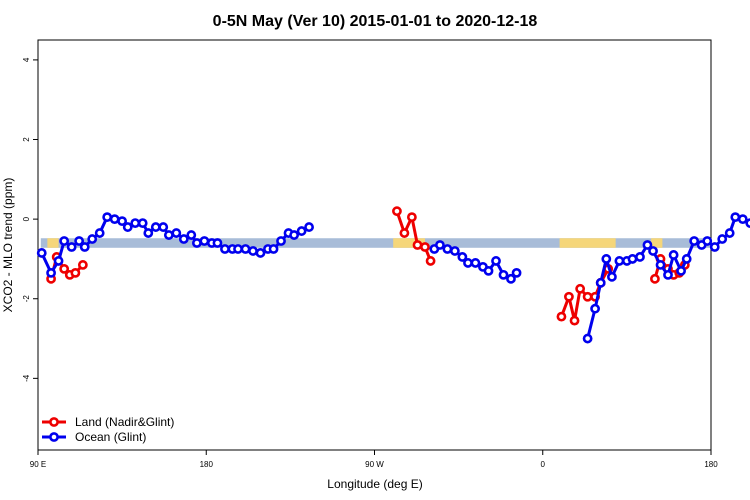 This screenshot has width=750, height=500. I want to click on legend-land-label: Land (Nadir&Glint), so click(124, 422).